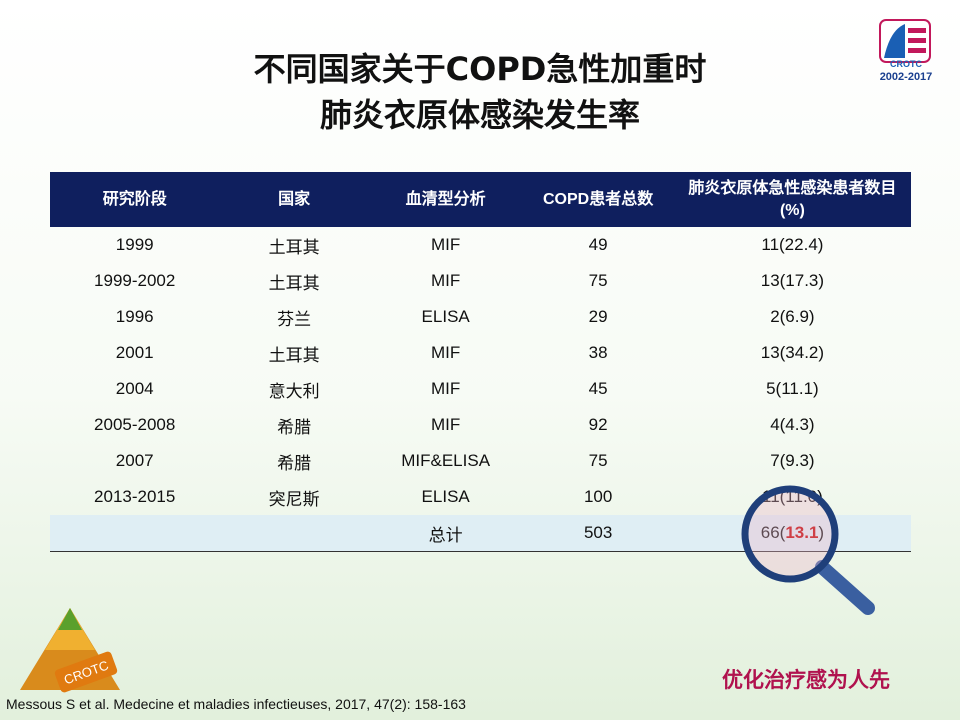 The height and width of the screenshot is (720, 960). I want to click on table-cell: 2005-2008, so click(135, 424).